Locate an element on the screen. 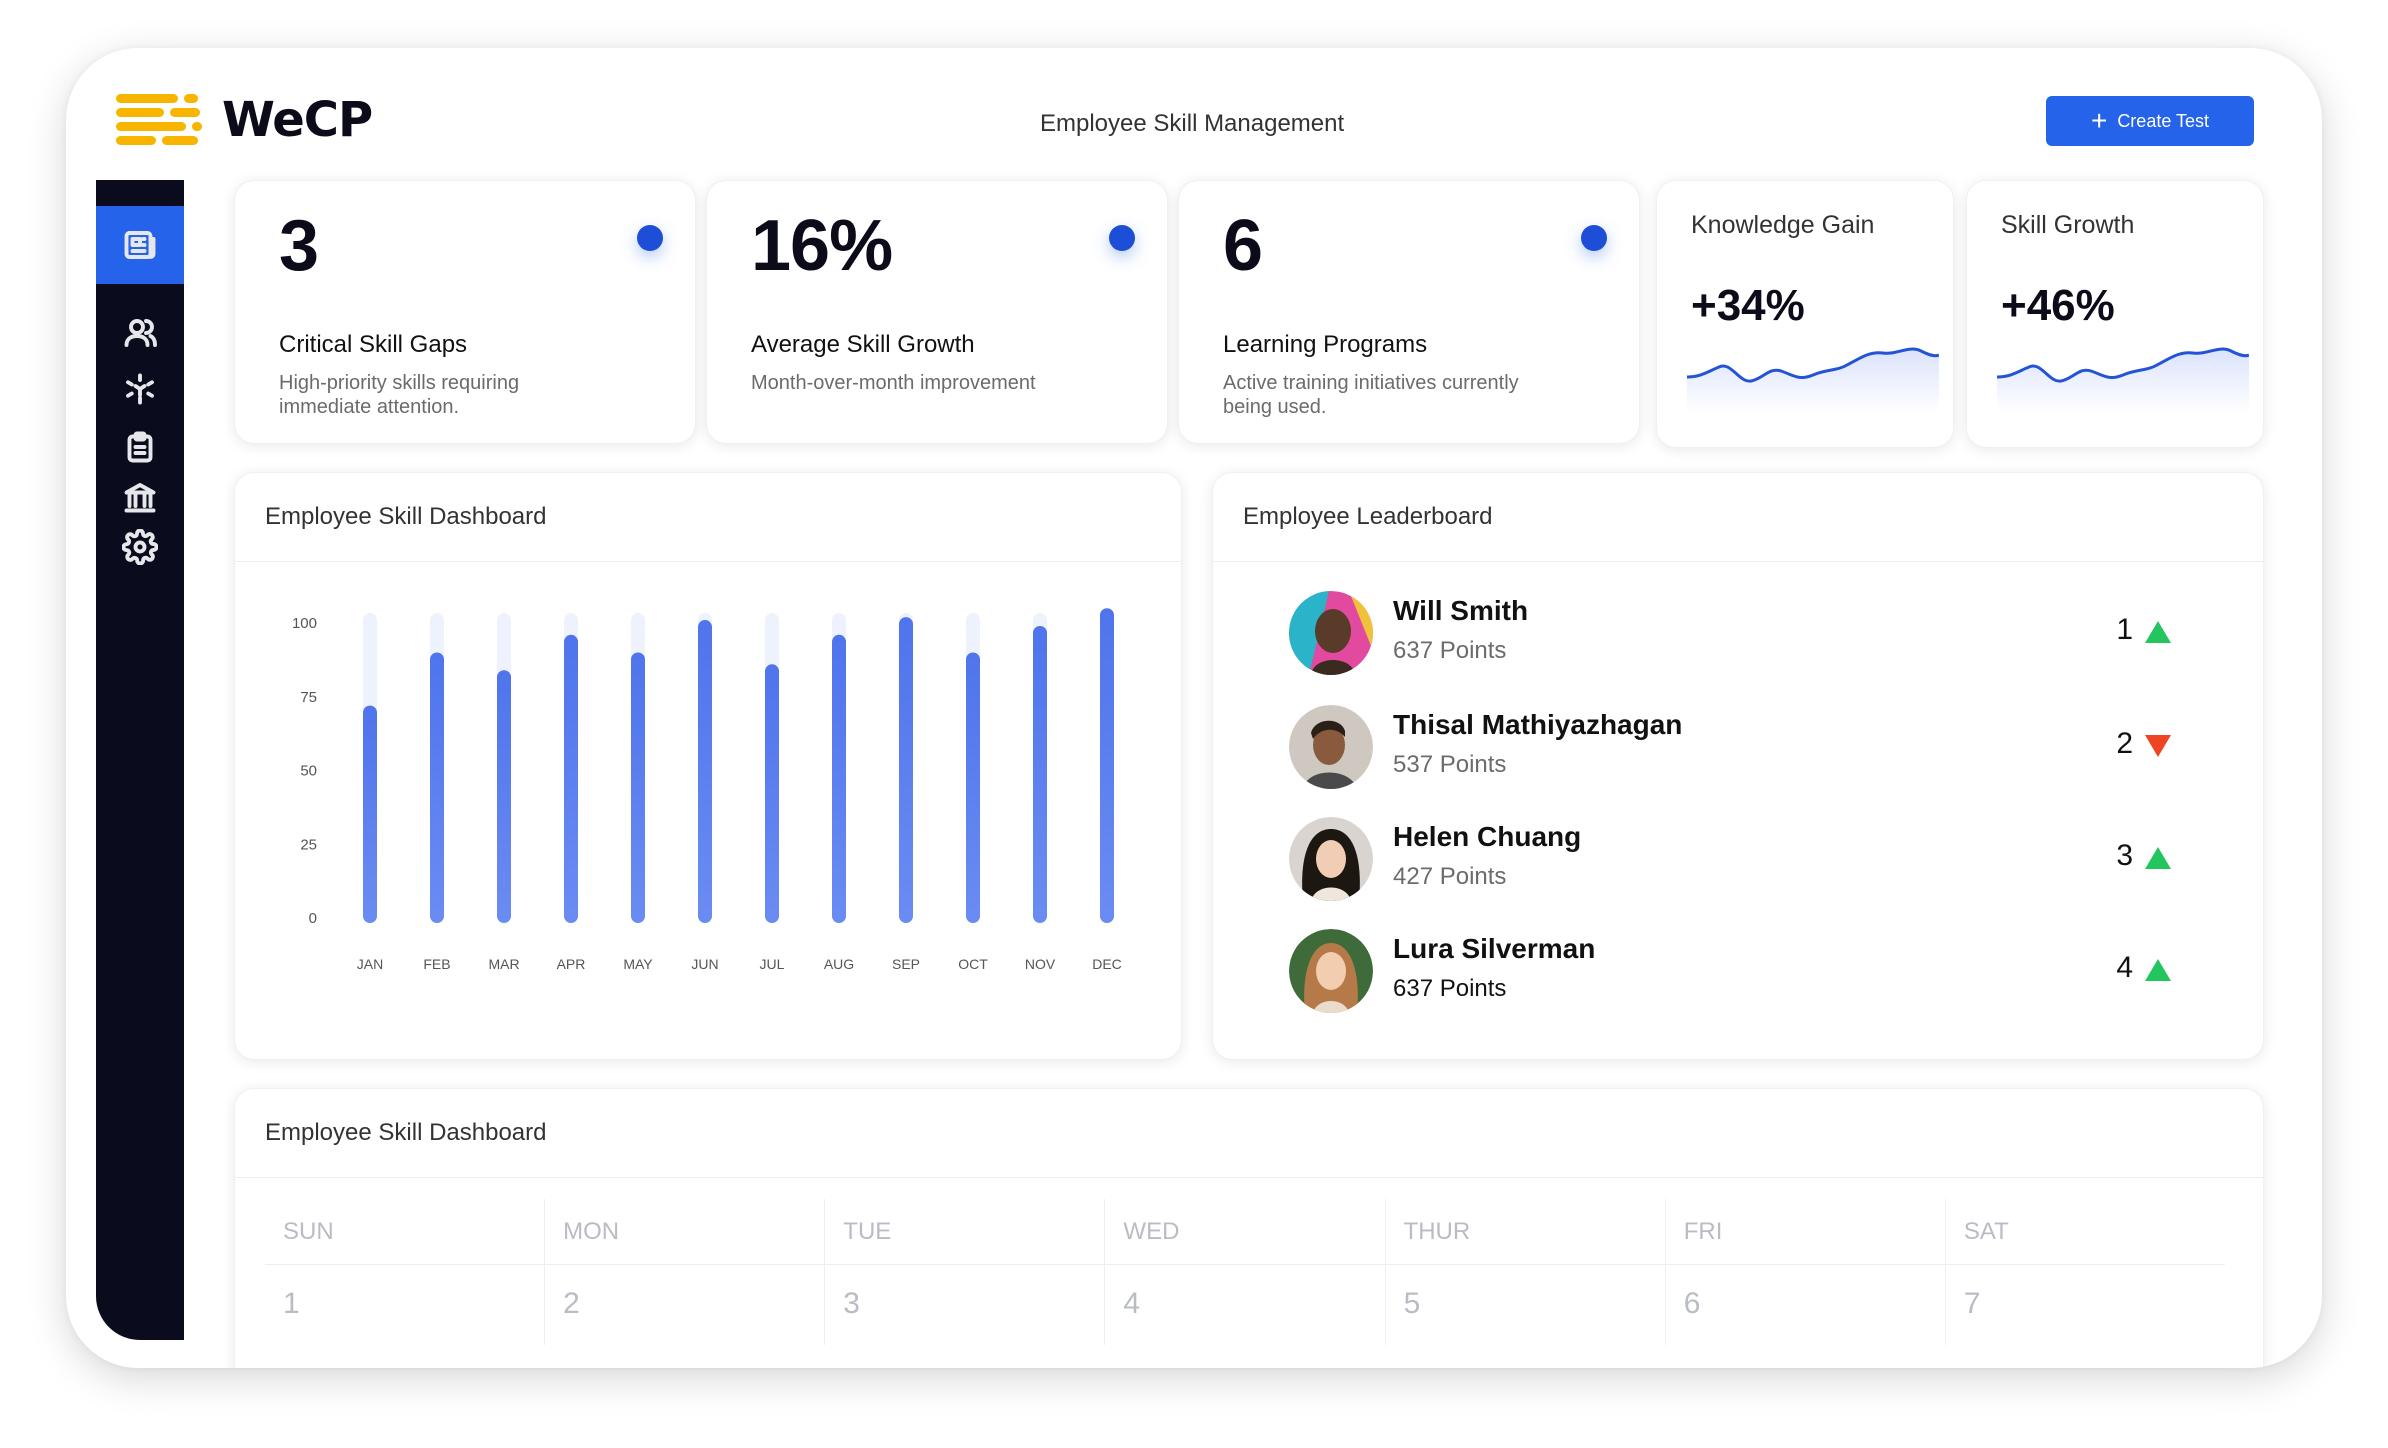 Image resolution: width=2388 pixels, height=1448 pixels. clipboard-icon is located at coordinates (140, 447).